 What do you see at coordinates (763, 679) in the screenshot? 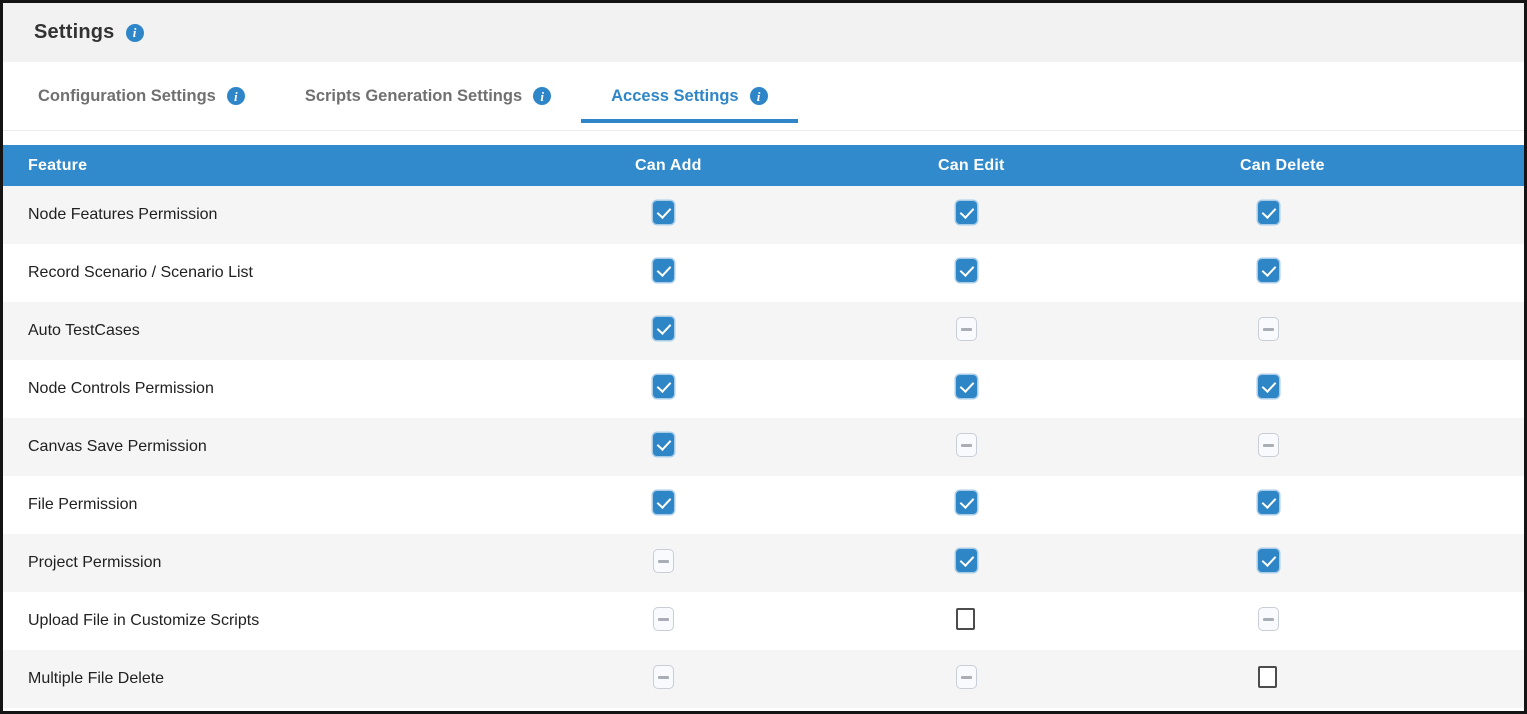
I see `table-row: Multiple File Delete` at bounding box center [763, 679].